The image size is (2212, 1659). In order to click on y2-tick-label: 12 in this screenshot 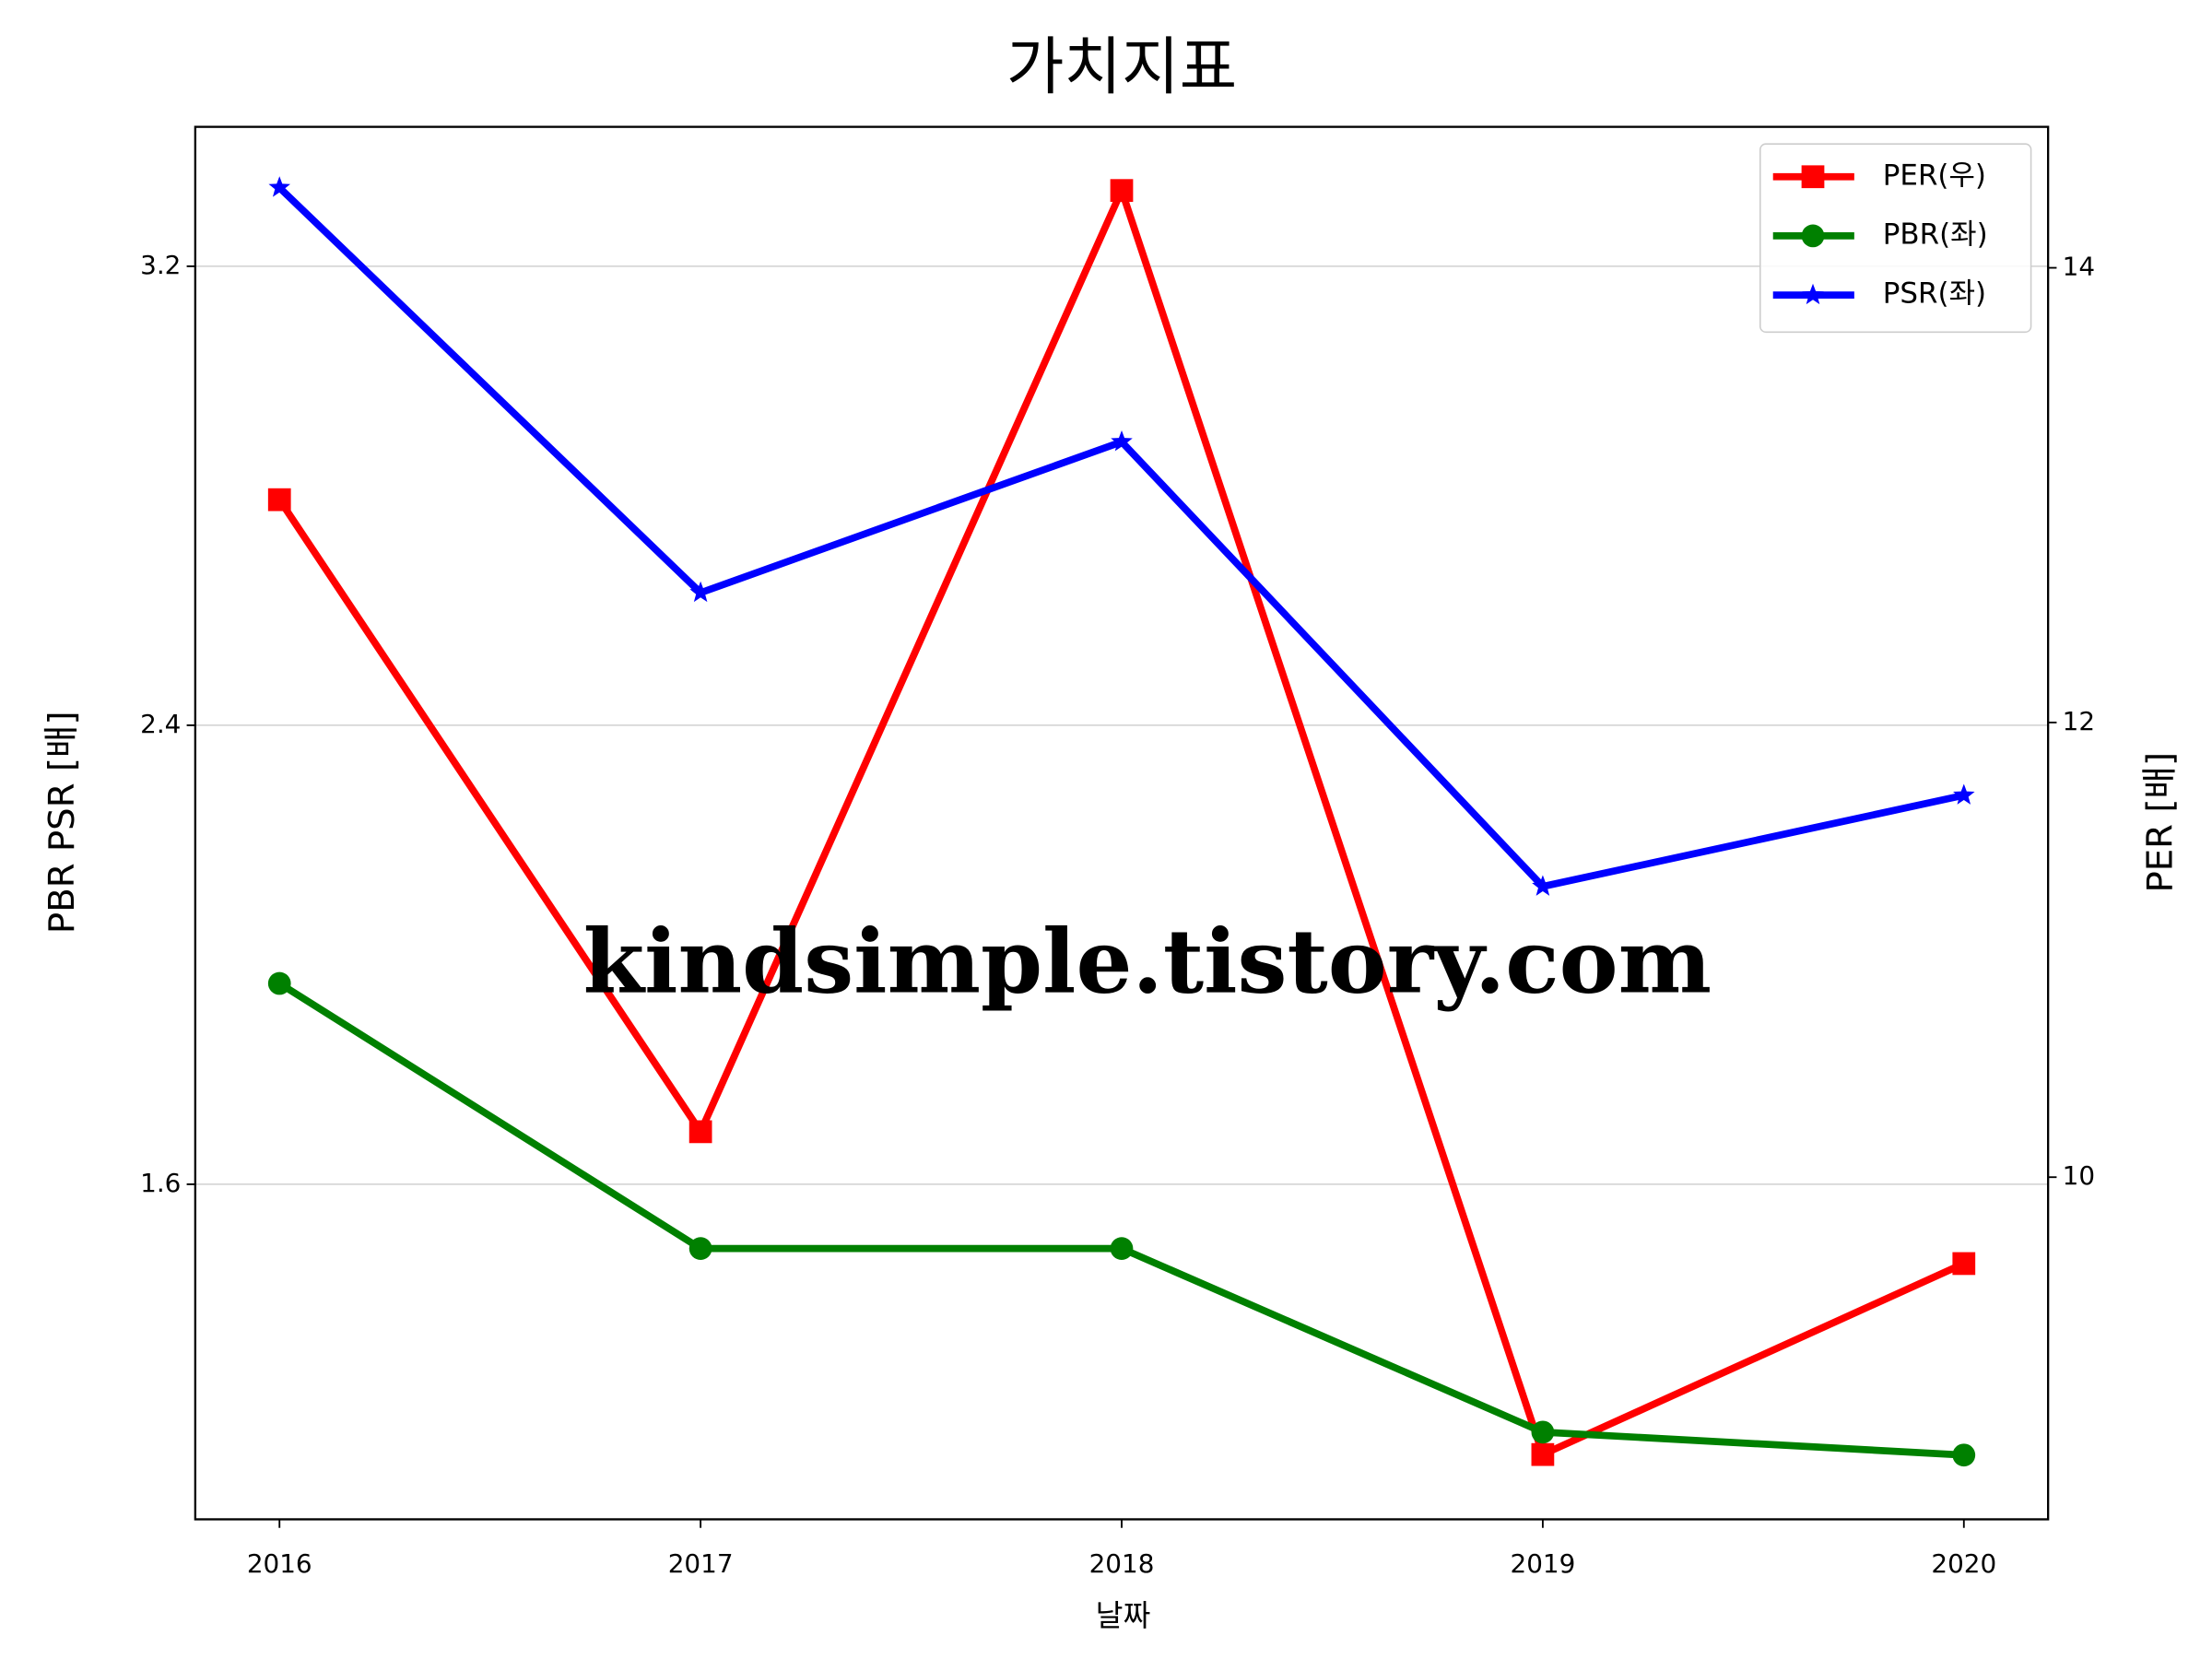, I will do `click(2079, 721)`.